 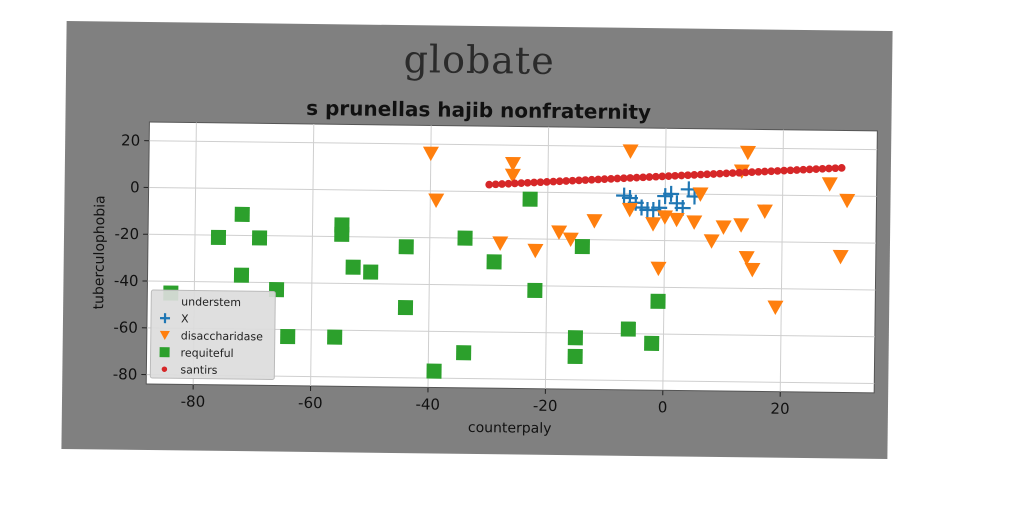 I want to click on x-tick-label: -80, so click(x=193, y=401).